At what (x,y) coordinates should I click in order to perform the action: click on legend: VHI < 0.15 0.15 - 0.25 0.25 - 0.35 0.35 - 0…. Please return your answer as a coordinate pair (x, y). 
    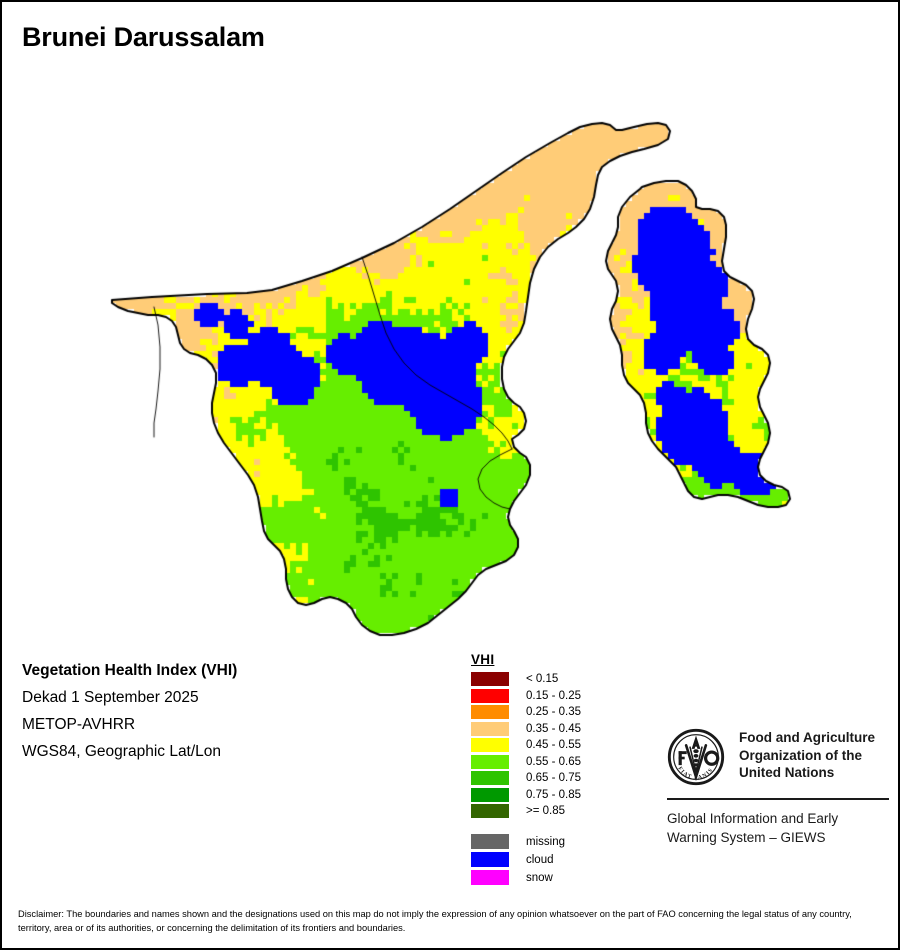
    Looking at the image, I should click on (526, 769).